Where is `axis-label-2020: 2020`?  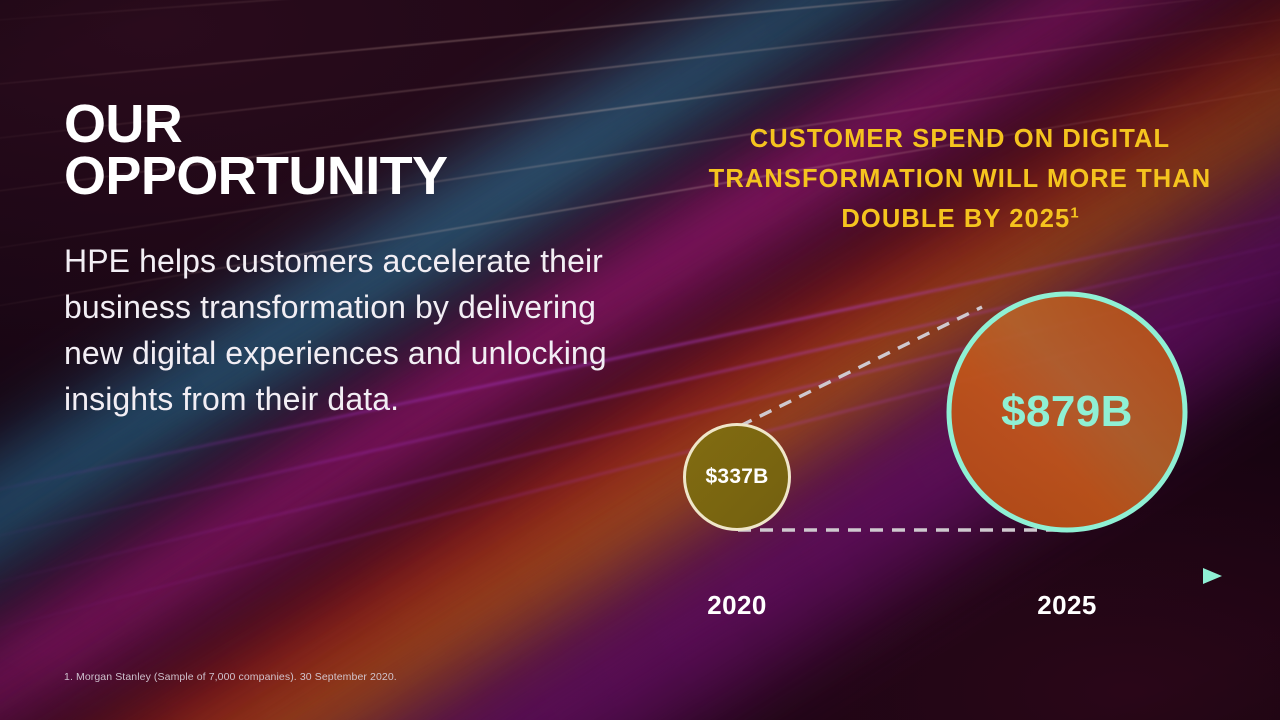
axis-label-2020: 2020 is located at coordinates (737, 605).